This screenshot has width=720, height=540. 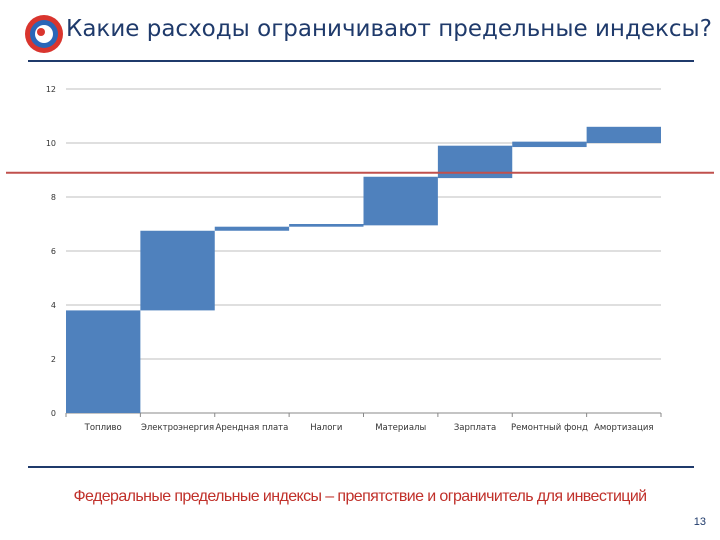 What do you see at coordinates (53, 305) in the screenshot?
I see `y-tick-label: 4` at bounding box center [53, 305].